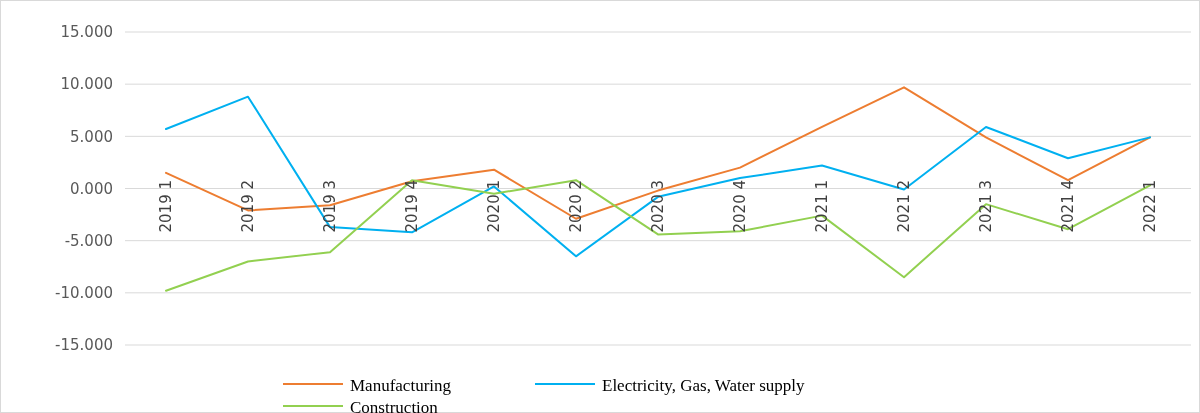  I want to click on x-tick-label: 2021 1, so click(822, 206).